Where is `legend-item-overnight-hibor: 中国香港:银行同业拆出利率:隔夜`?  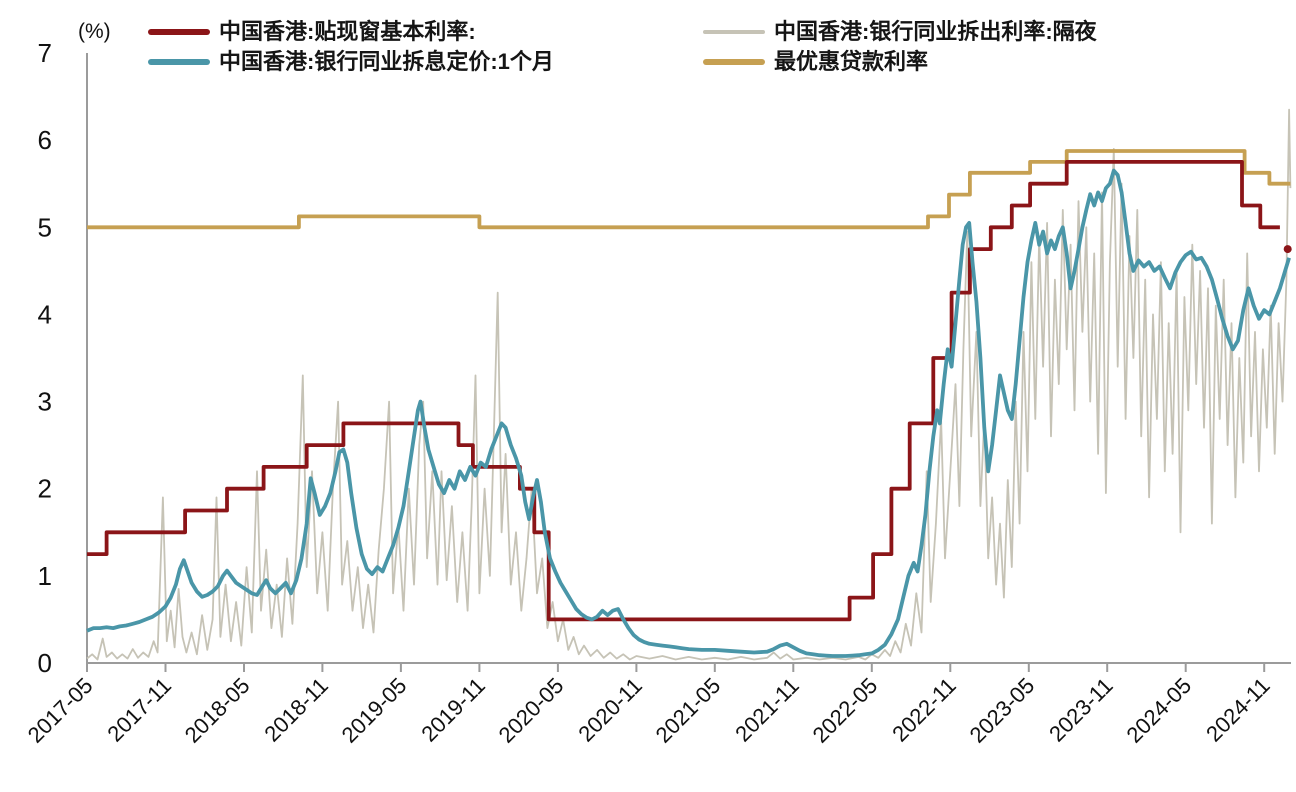 legend-item-overnight-hibor: 中国香港:银行同业拆出利率:隔夜 is located at coordinates (900, 32).